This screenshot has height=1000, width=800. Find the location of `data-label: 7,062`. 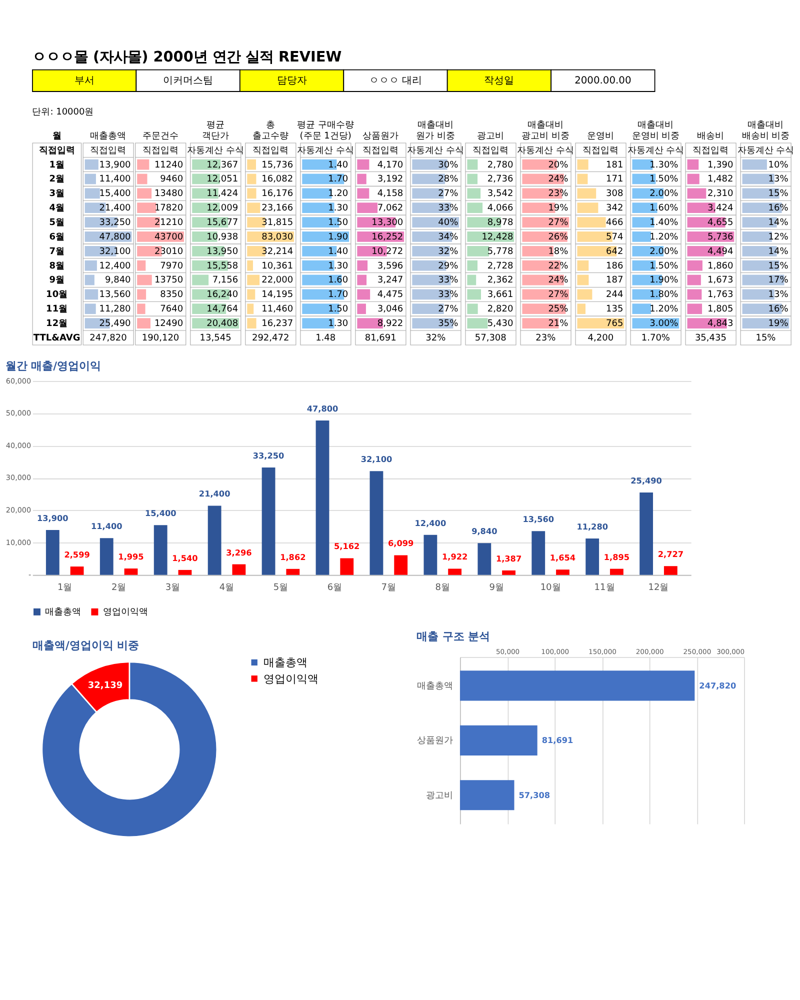

data-label: 7,062 is located at coordinates (390, 209).